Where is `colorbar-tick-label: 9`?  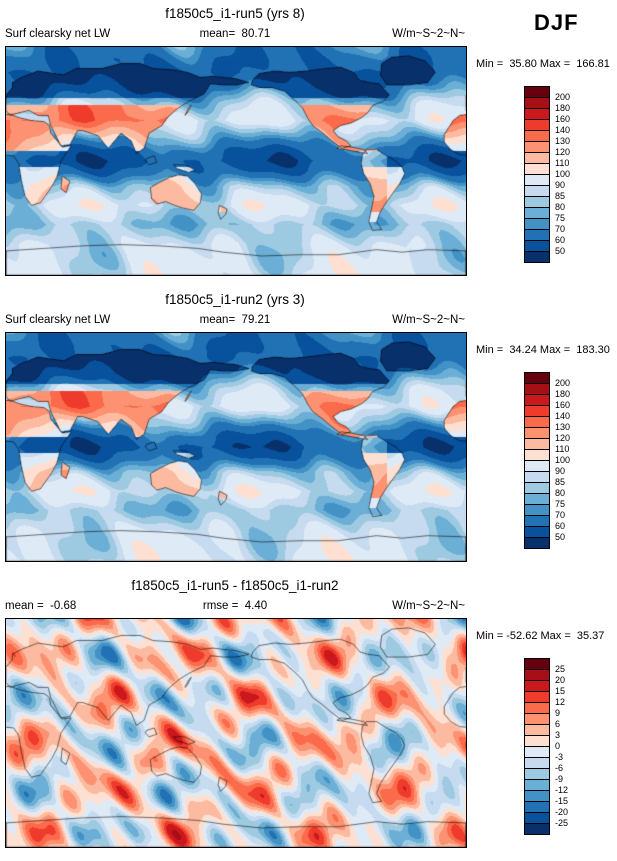
colorbar-tick-label: 9 is located at coordinates (558, 713).